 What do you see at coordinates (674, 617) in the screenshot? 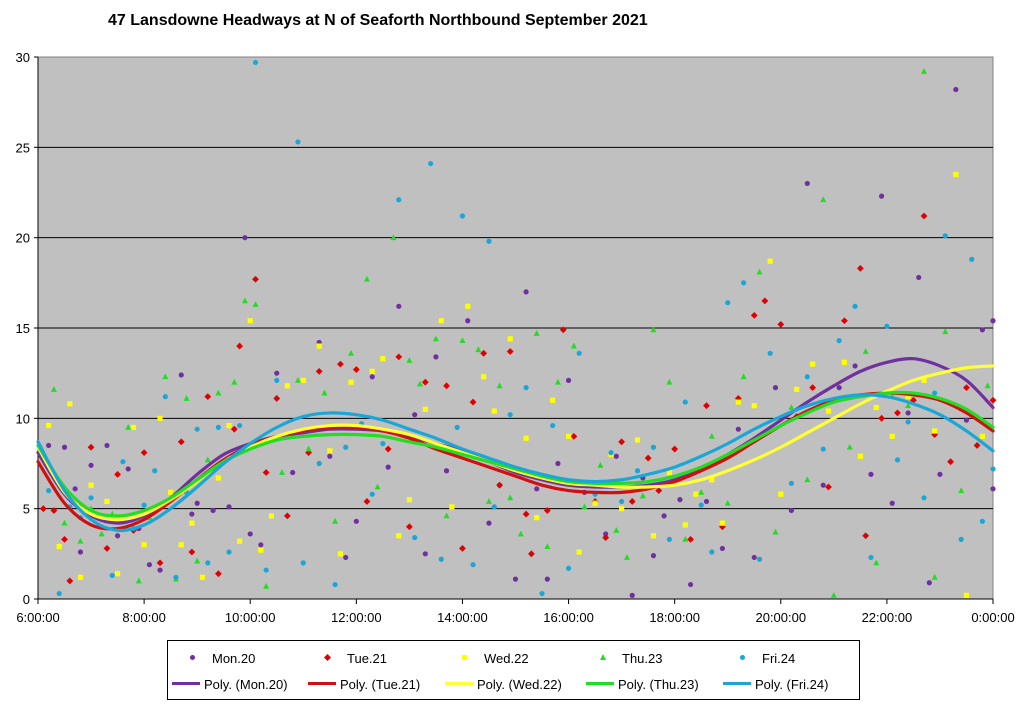
I see `x-tick-label: 18:00:00` at bounding box center [674, 617].